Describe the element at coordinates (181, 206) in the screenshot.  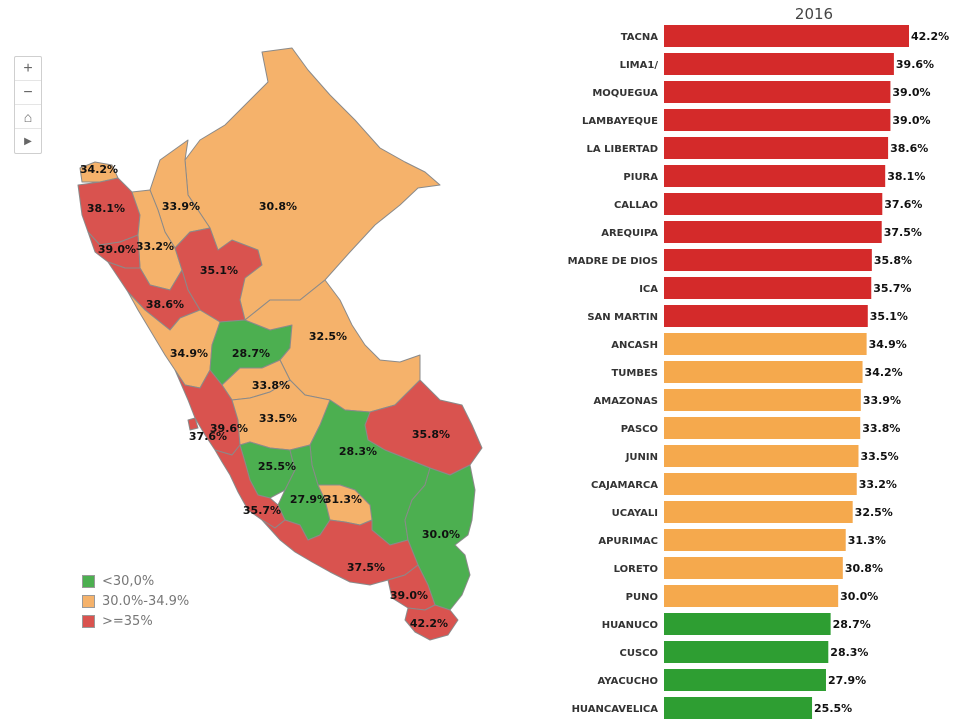
I see `map-value-label: 33.9%` at that location.